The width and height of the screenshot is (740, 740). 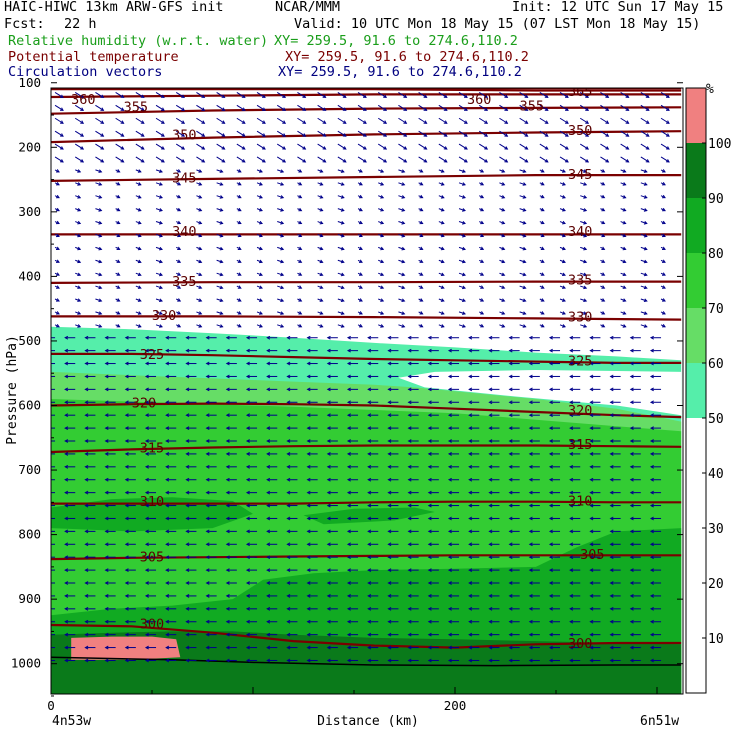 What do you see at coordinates (29, 405) in the screenshot?
I see `y-tick-label: 600` at bounding box center [29, 405].